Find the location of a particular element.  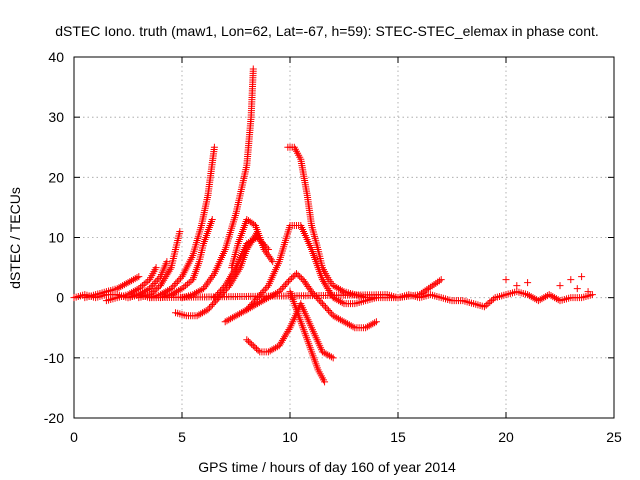

x-tick-label: 20 is located at coordinates (506, 437).